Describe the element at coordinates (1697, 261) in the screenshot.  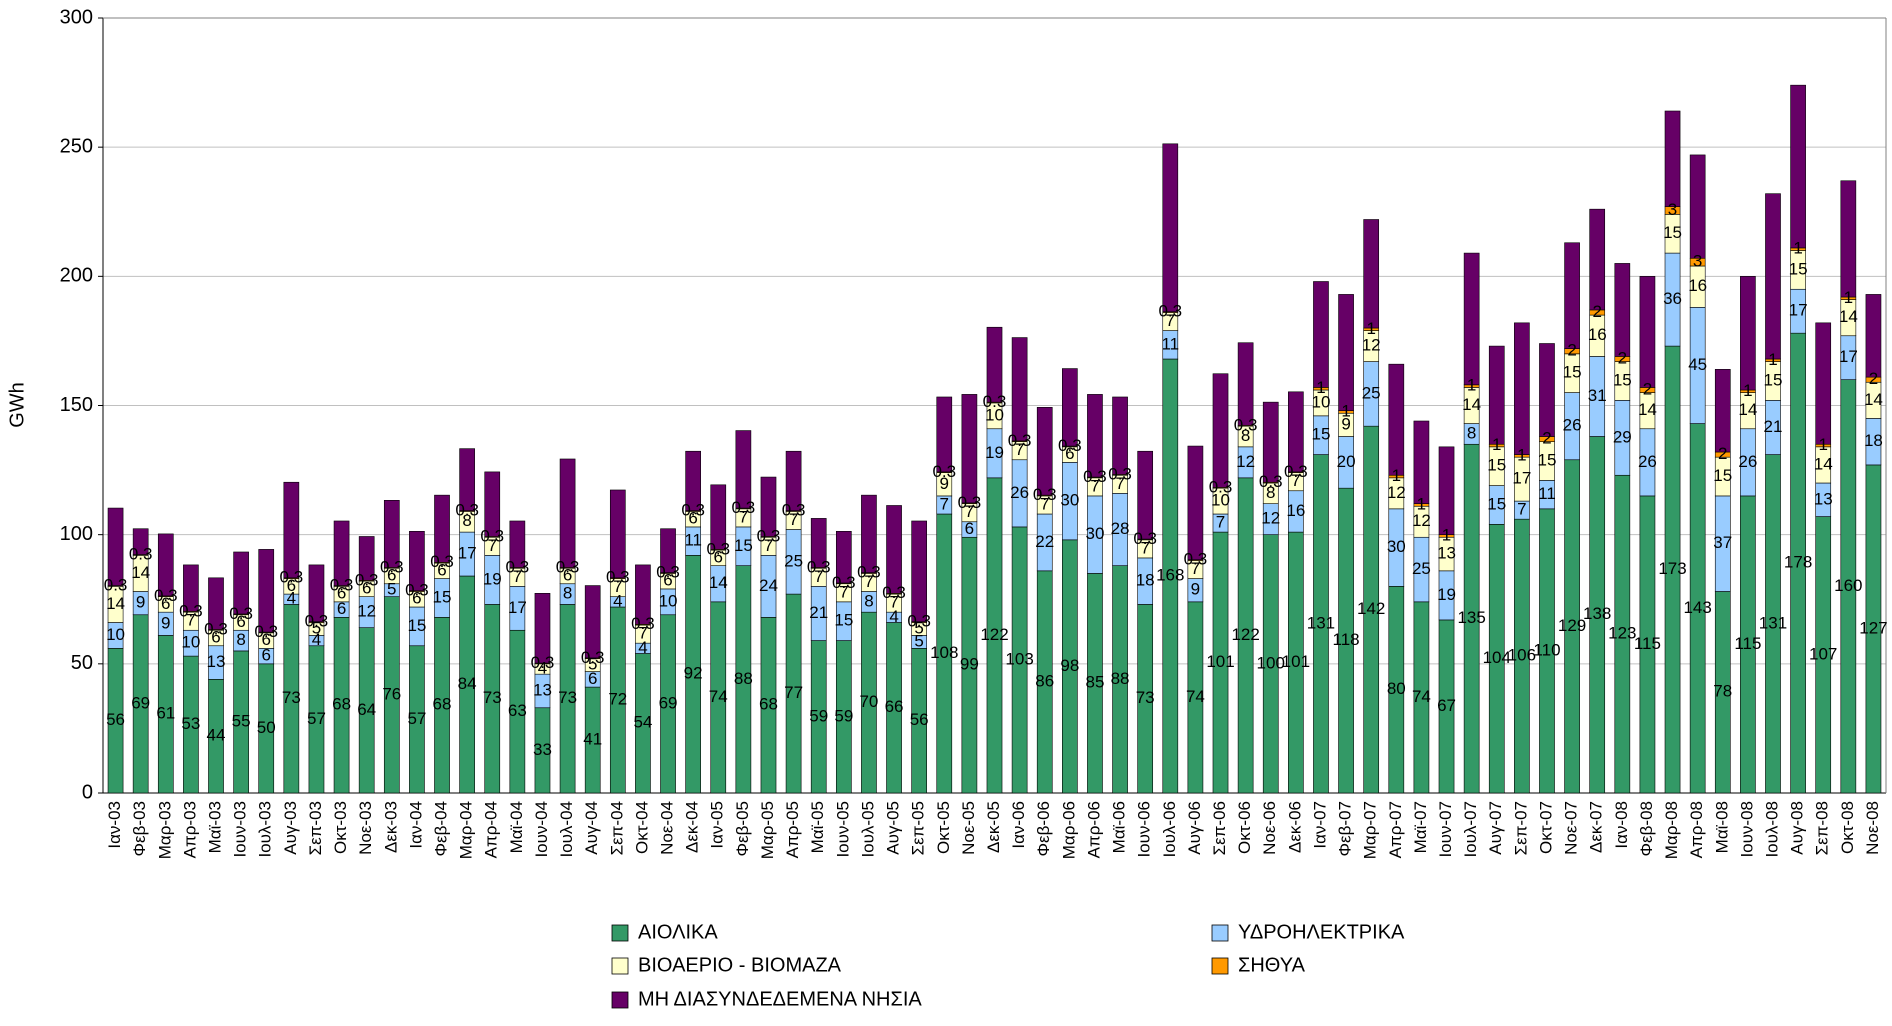
I see `data-label: 3` at that location.